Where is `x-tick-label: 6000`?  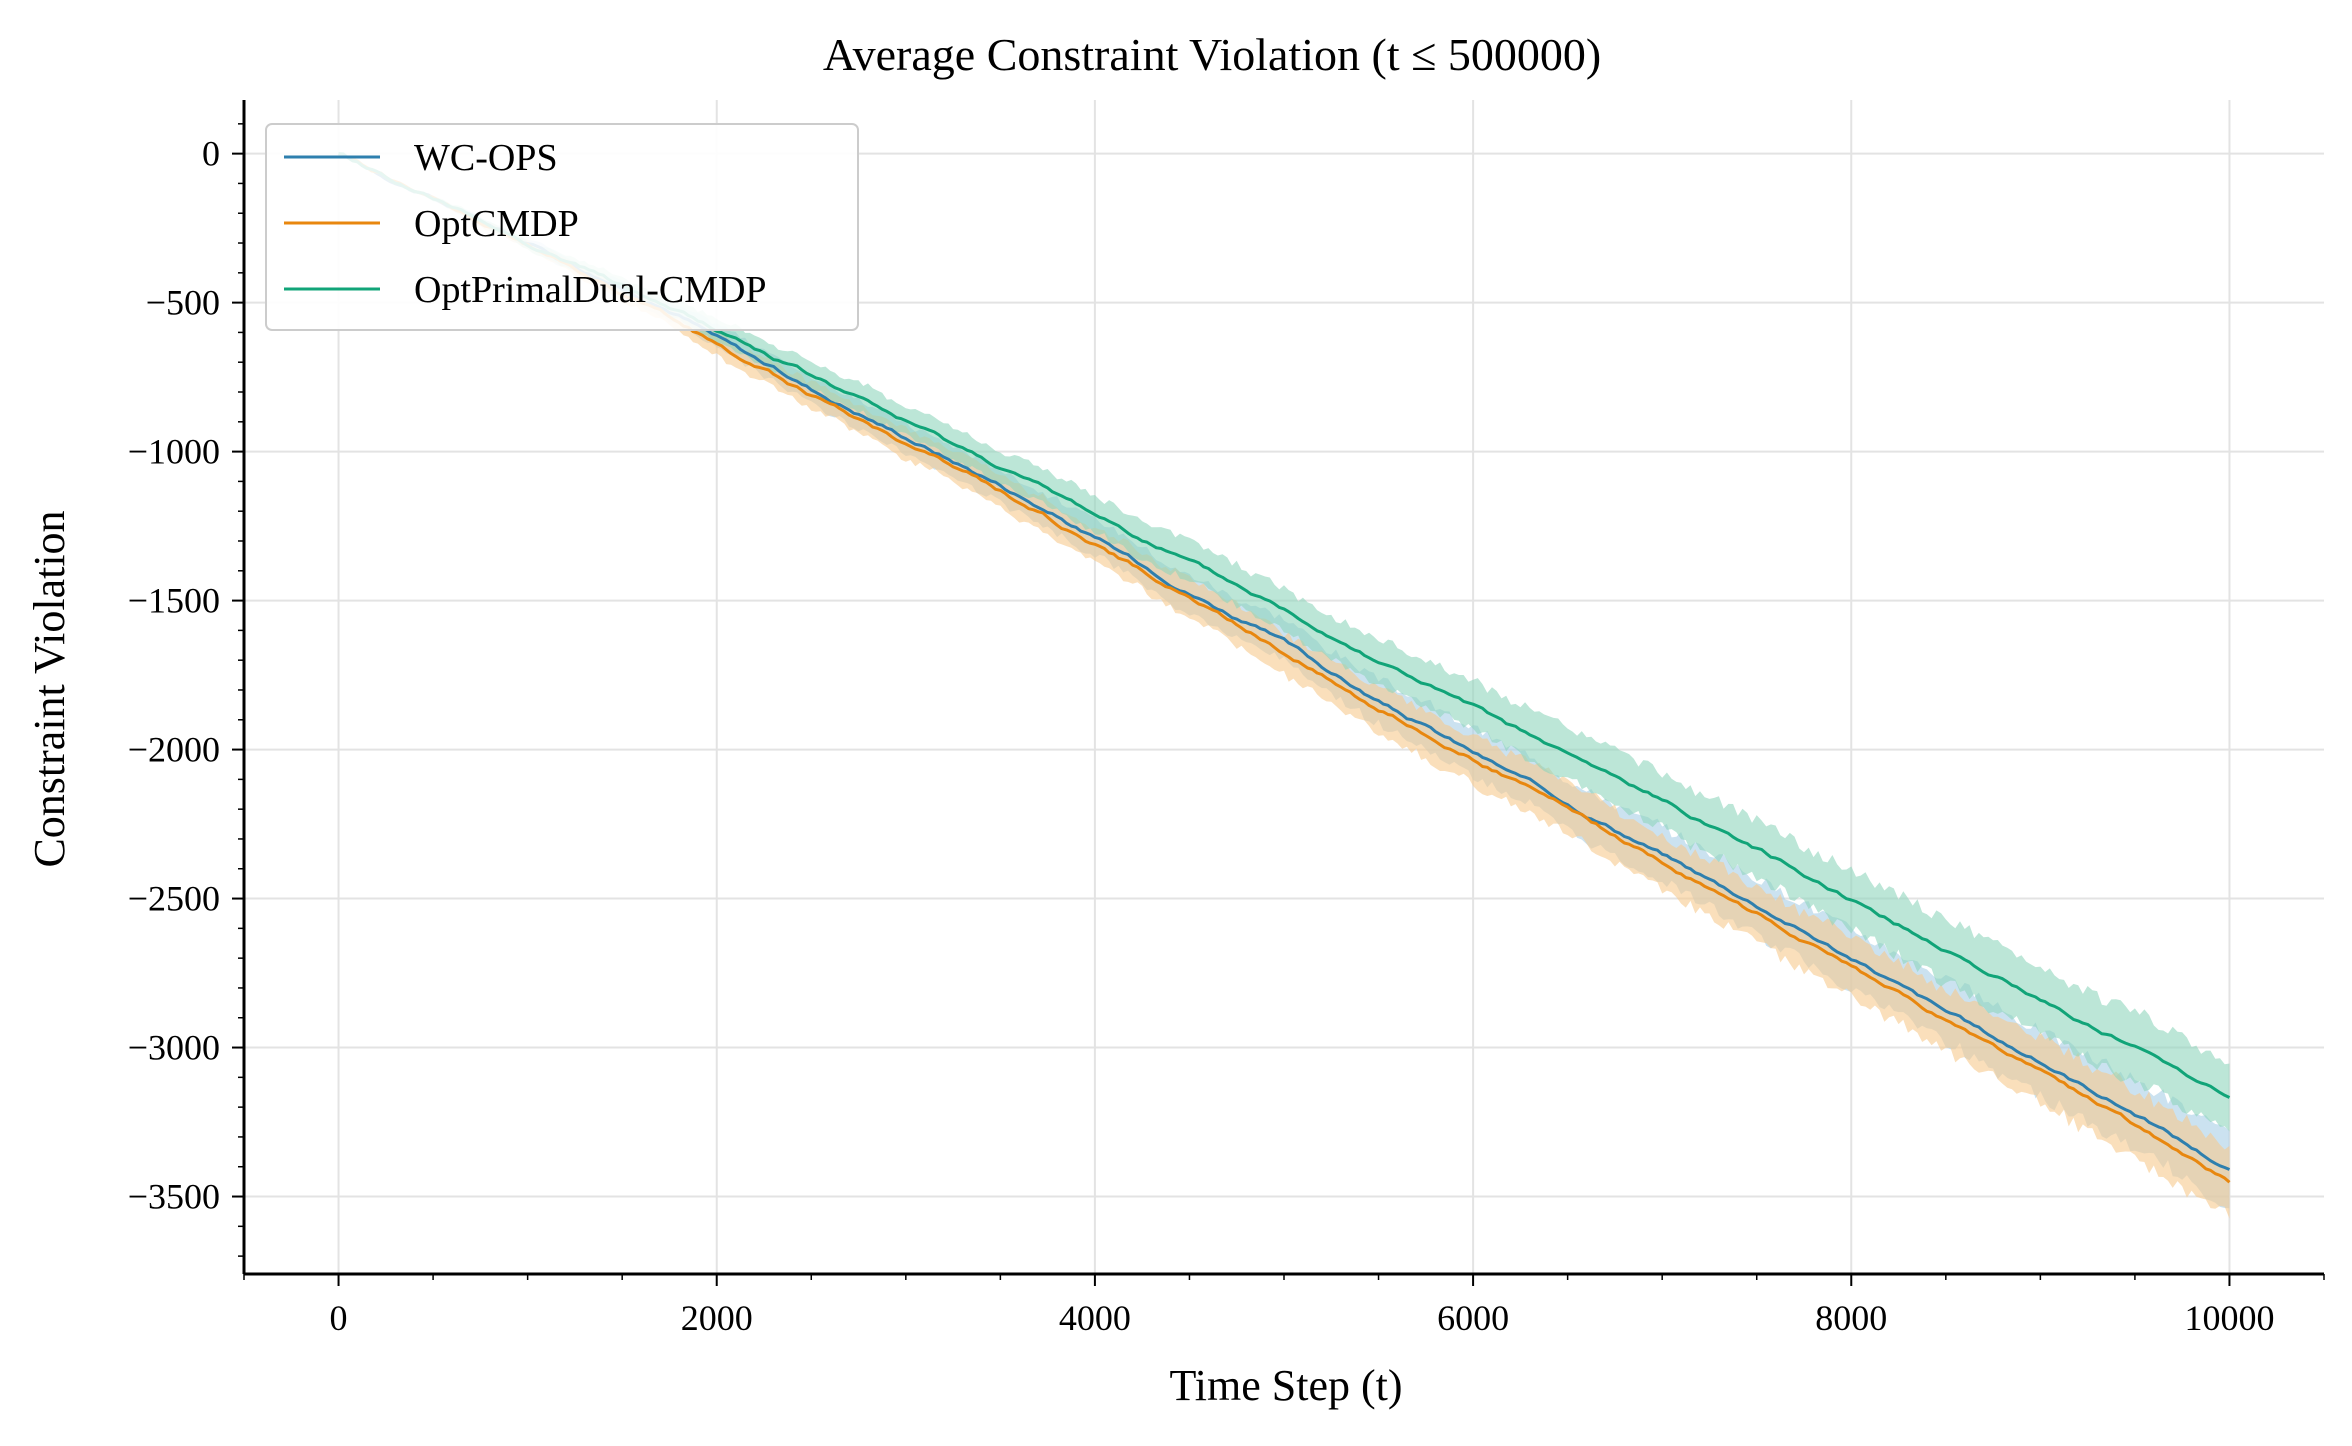
x-tick-label: 6000 is located at coordinates (1473, 1318).